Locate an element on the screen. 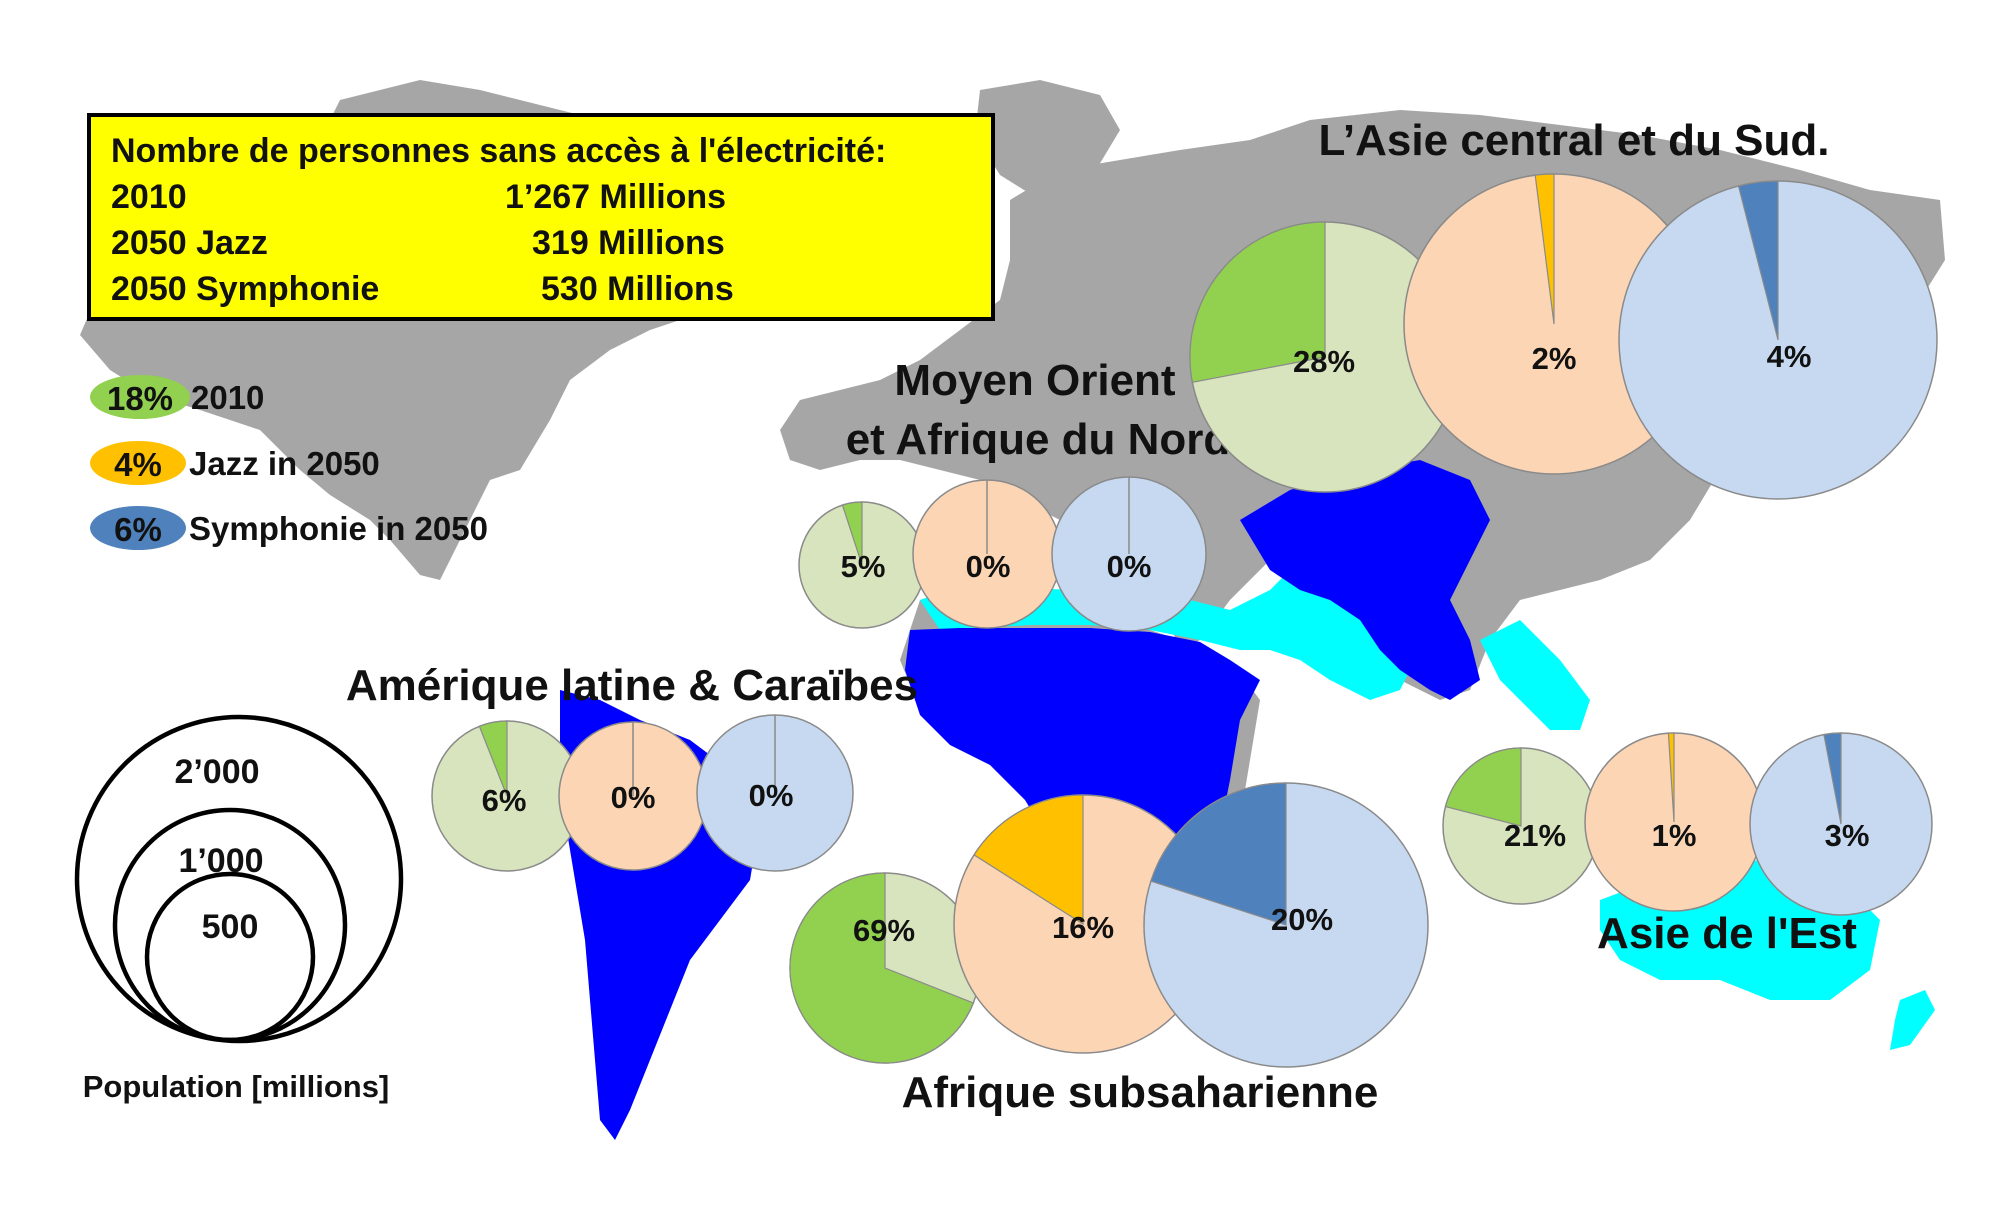 The width and height of the screenshot is (2000, 1222). pie-latin-america-2010-label: 6% is located at coordinates (504, 800).